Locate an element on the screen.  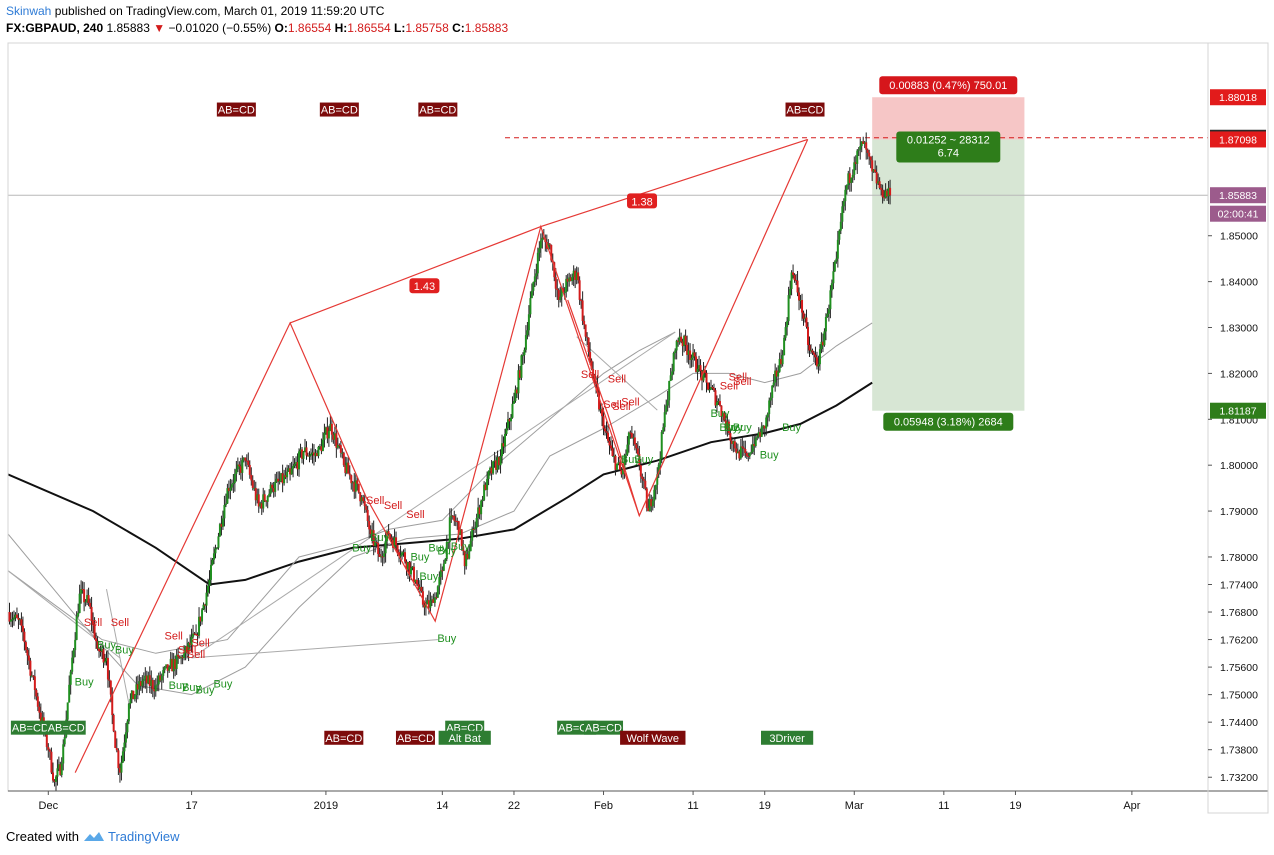
pattern-label: AB=CD is located at coordinates (437, 111).